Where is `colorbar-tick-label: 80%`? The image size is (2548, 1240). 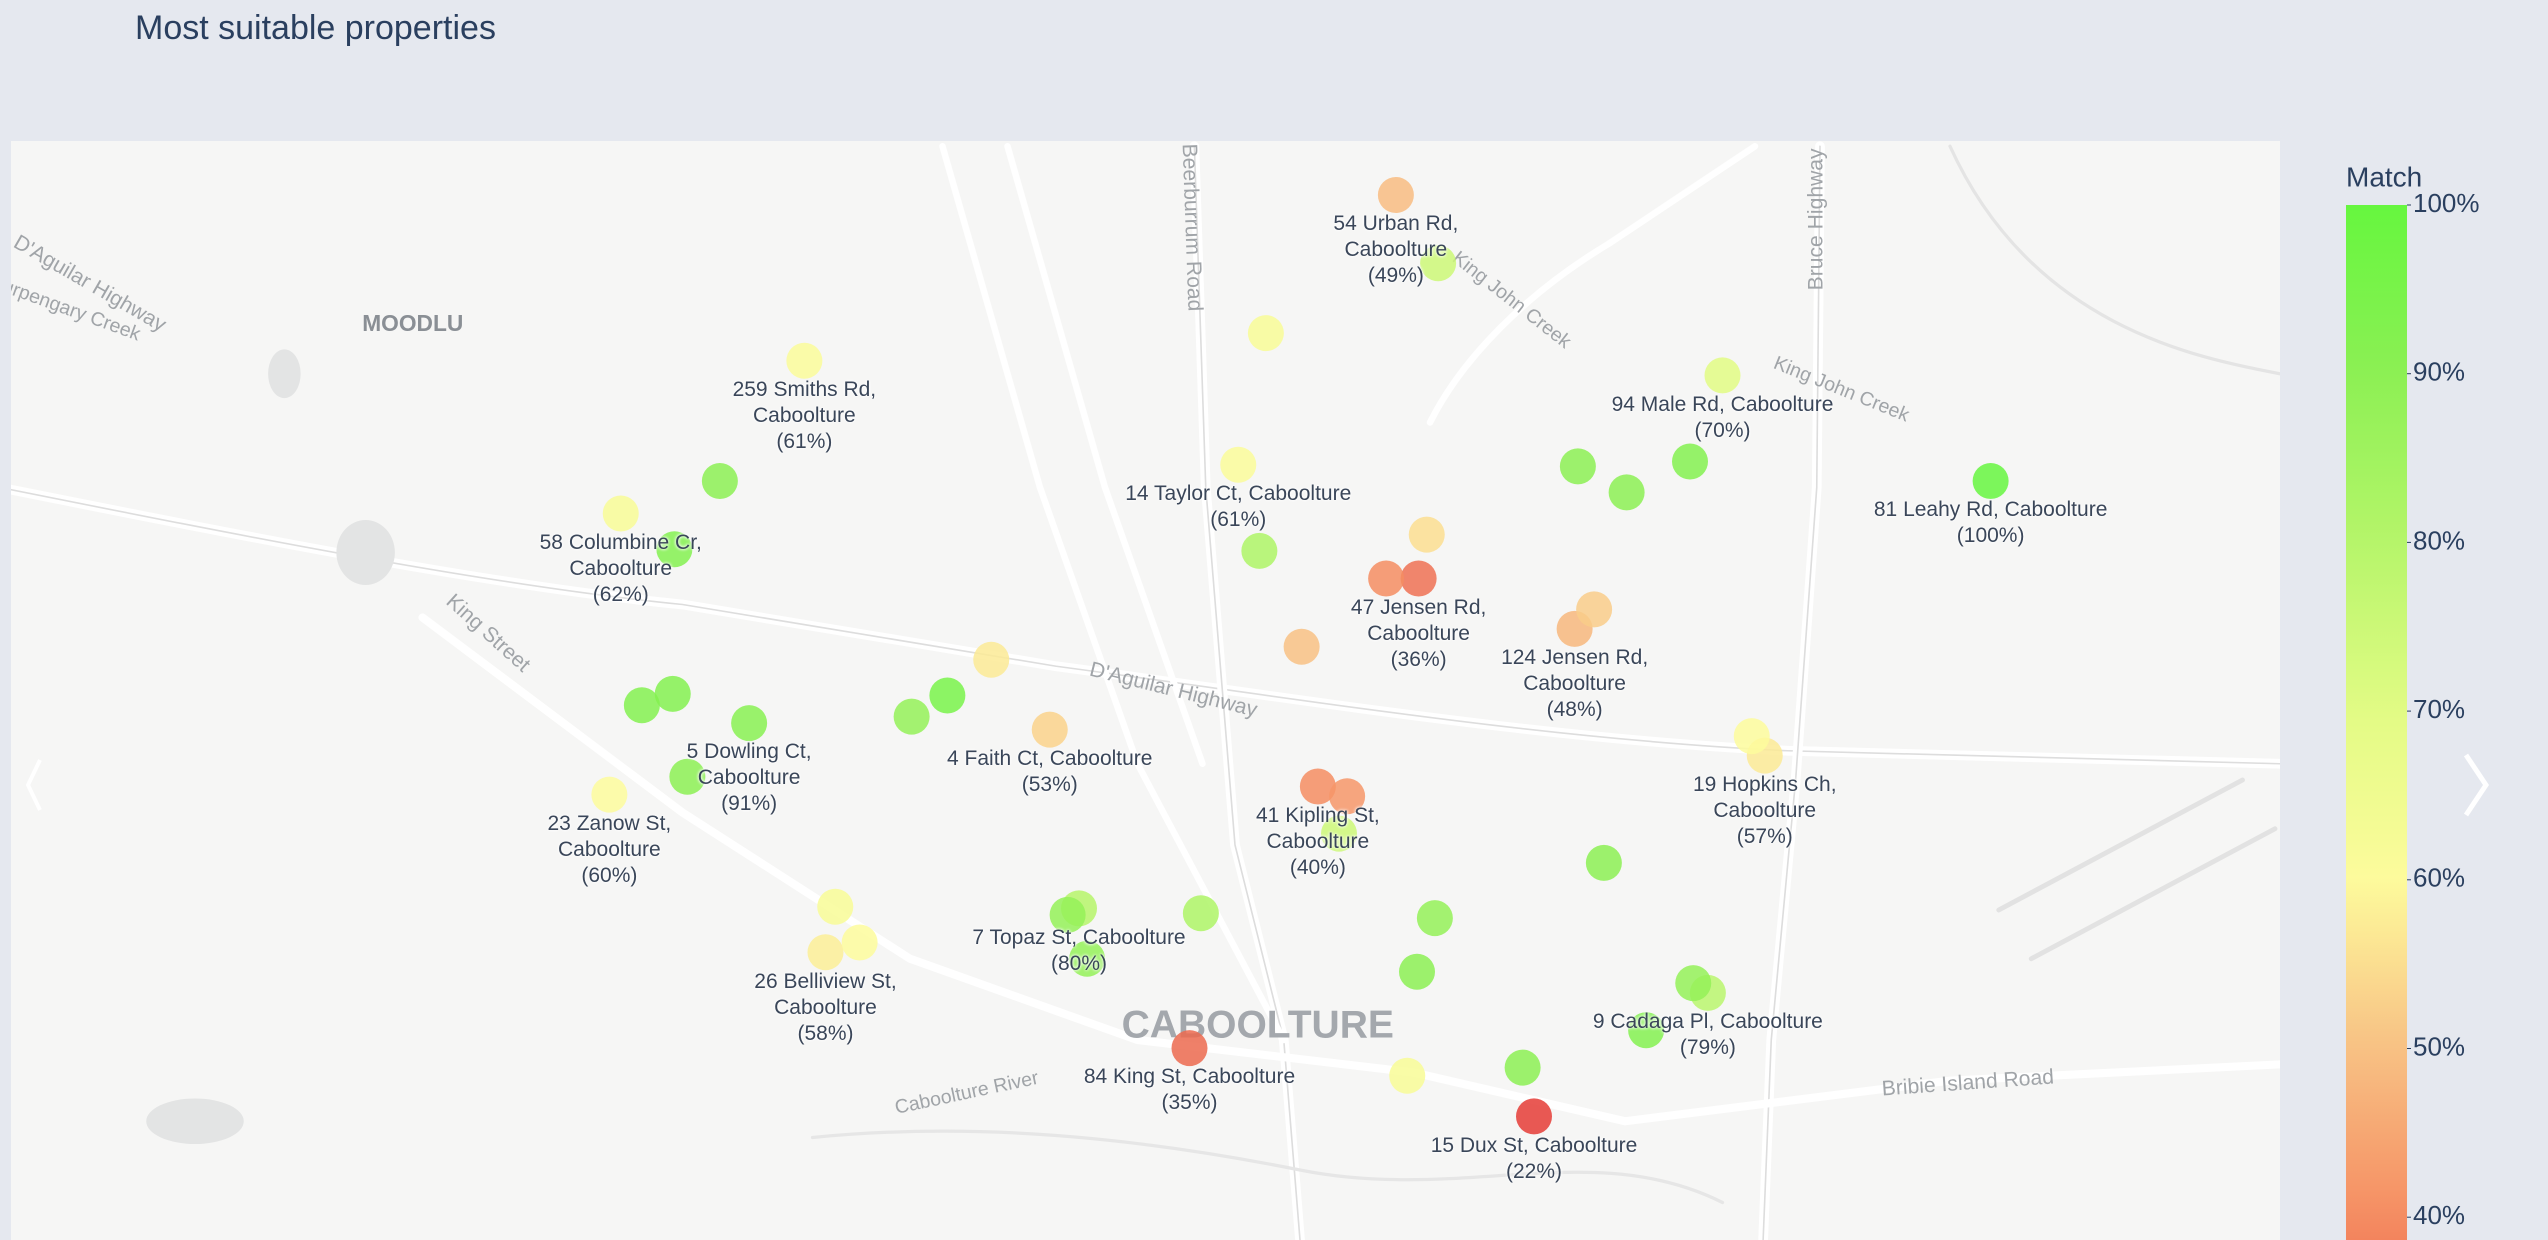
colorbar-tick-label: 80% is located at coordinates (2439, 540).